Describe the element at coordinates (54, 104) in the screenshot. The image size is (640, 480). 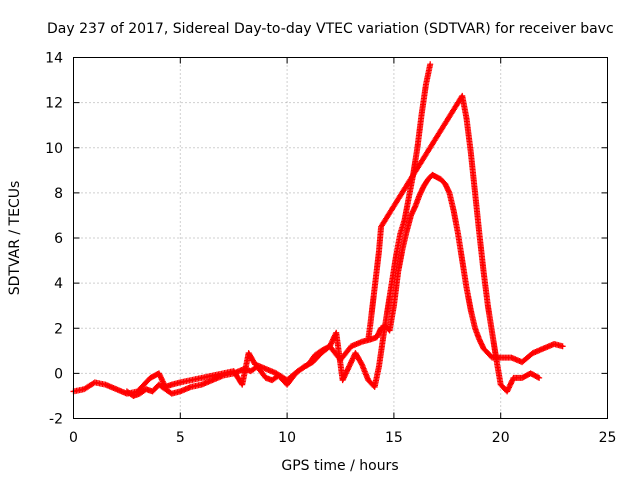
I see `y-tick-label: 12` at that location.